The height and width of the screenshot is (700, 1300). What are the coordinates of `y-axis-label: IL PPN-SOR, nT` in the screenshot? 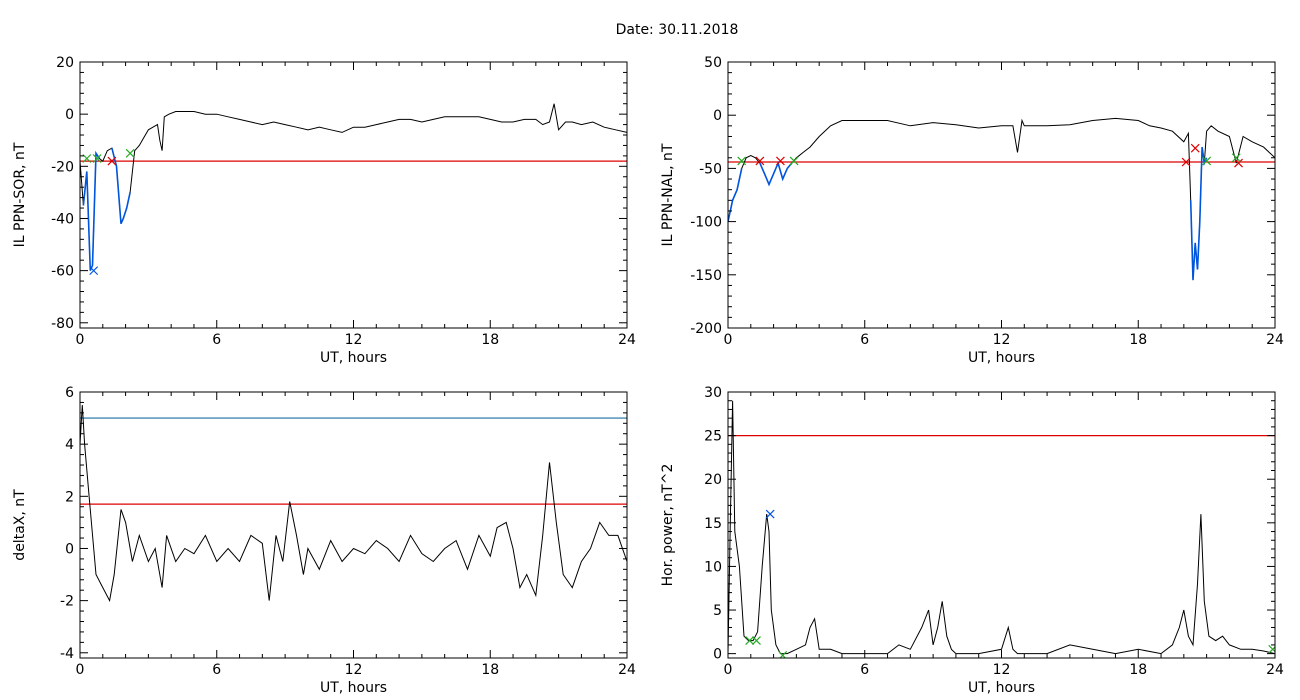 It's located at (20, 194).